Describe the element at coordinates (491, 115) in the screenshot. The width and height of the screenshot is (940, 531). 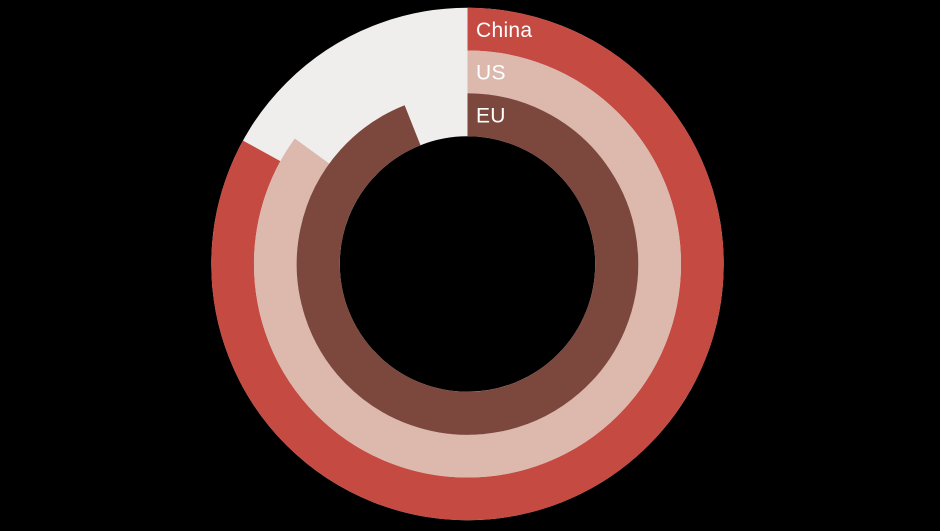
I see `ring-label-eu: EU` at that location.